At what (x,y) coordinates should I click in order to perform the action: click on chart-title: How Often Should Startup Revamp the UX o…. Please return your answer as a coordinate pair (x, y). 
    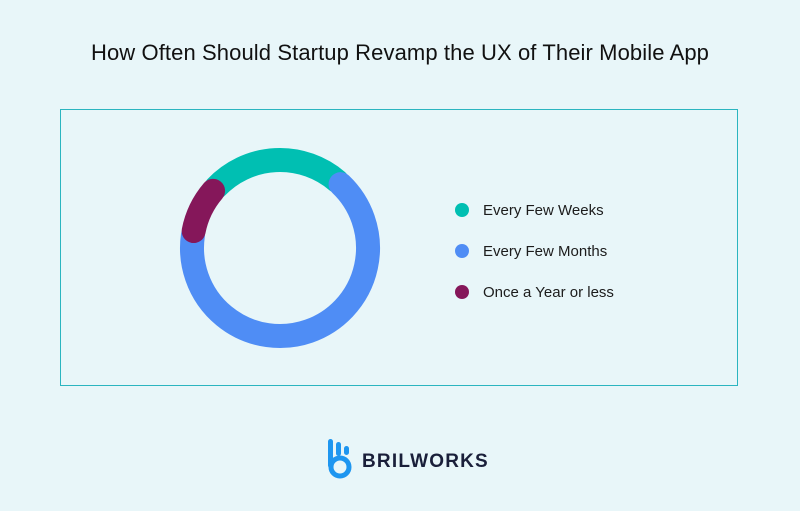
    Looking at the image, I should click on (400, 52).